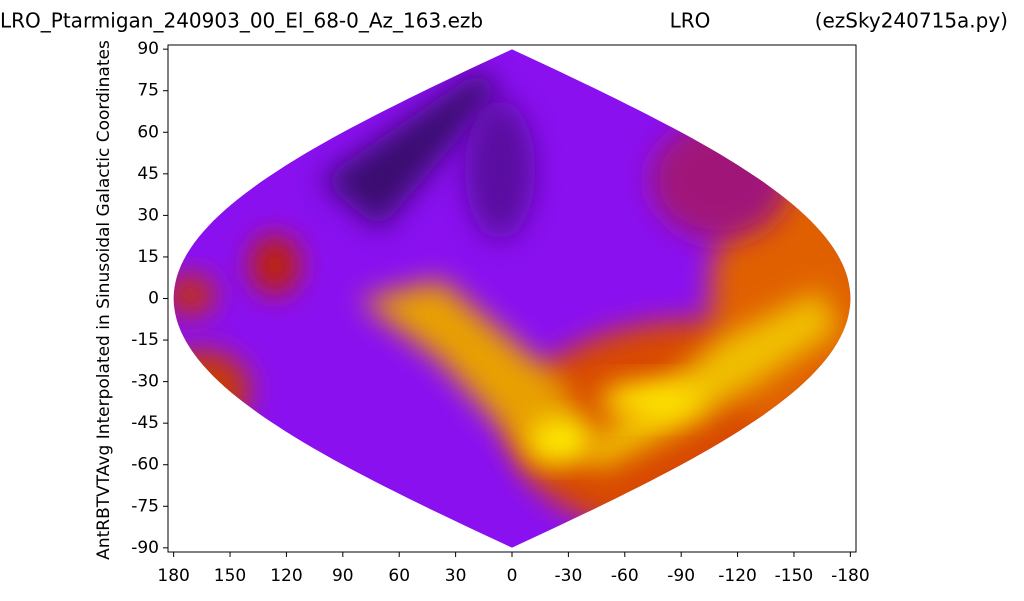 The width and height of the screenshot is (1024, 601). I want to click on x-tick-label: 180, so click(173, 576).